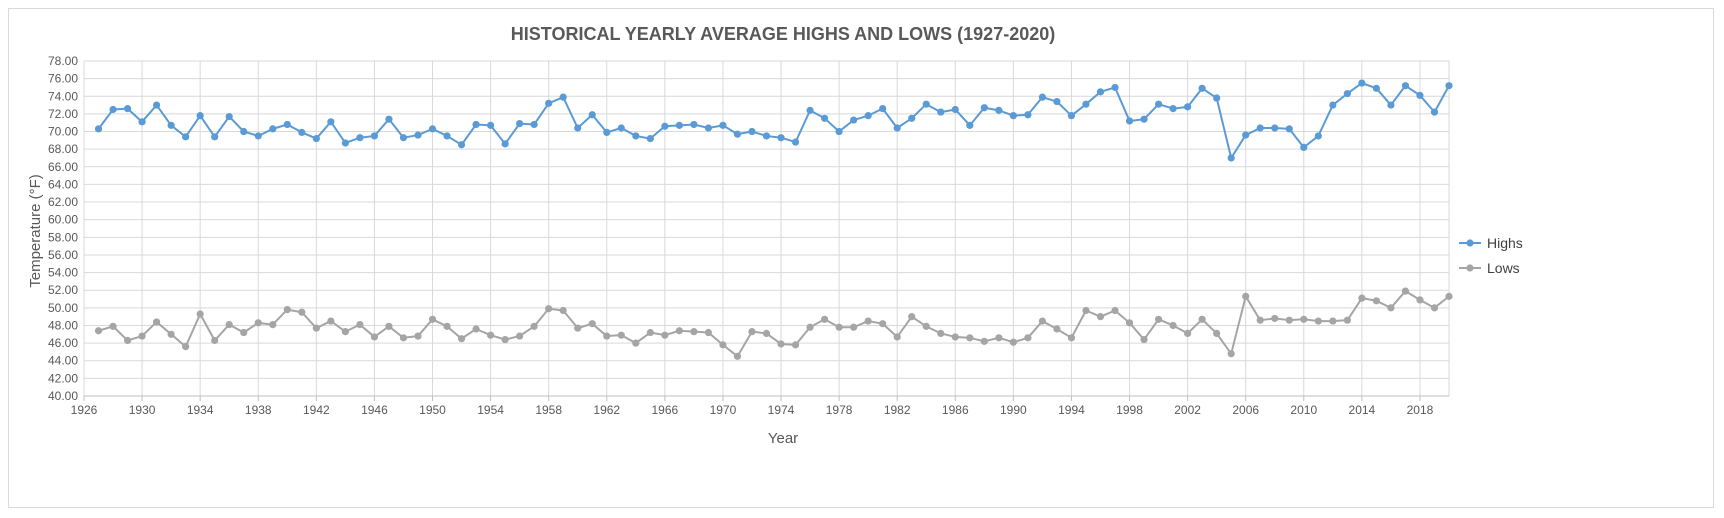 The width and height of the screenshot is (1724, 518). What do you see at coordinates (63, 396) in the screenshot?
I see `y-tick-label: 40.00` at bounding box center [63, 396].